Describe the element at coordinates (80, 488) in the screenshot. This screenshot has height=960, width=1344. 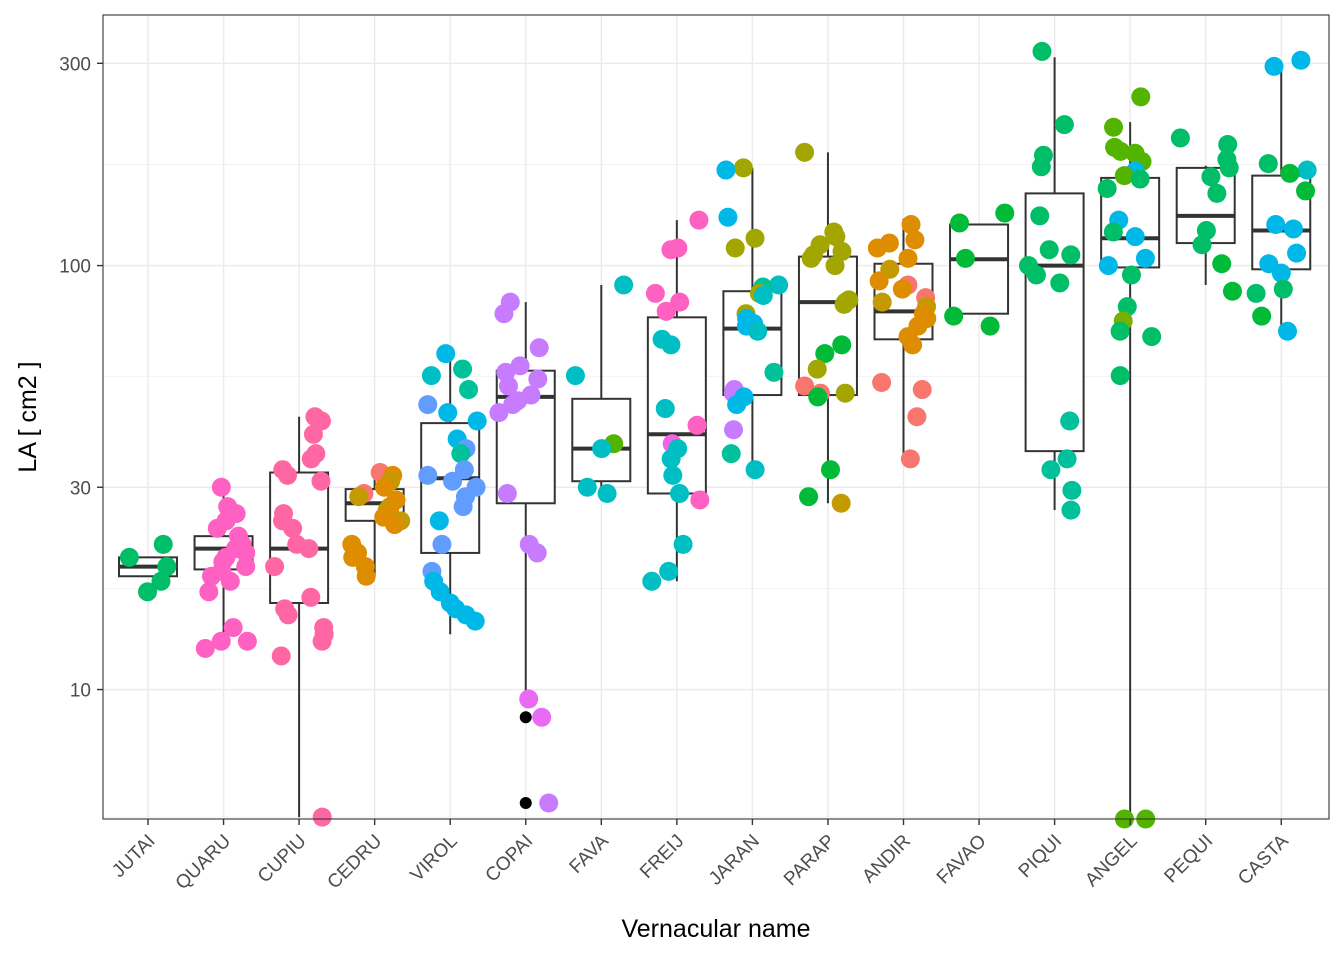
I see `y-tick-label: 30` at that location.